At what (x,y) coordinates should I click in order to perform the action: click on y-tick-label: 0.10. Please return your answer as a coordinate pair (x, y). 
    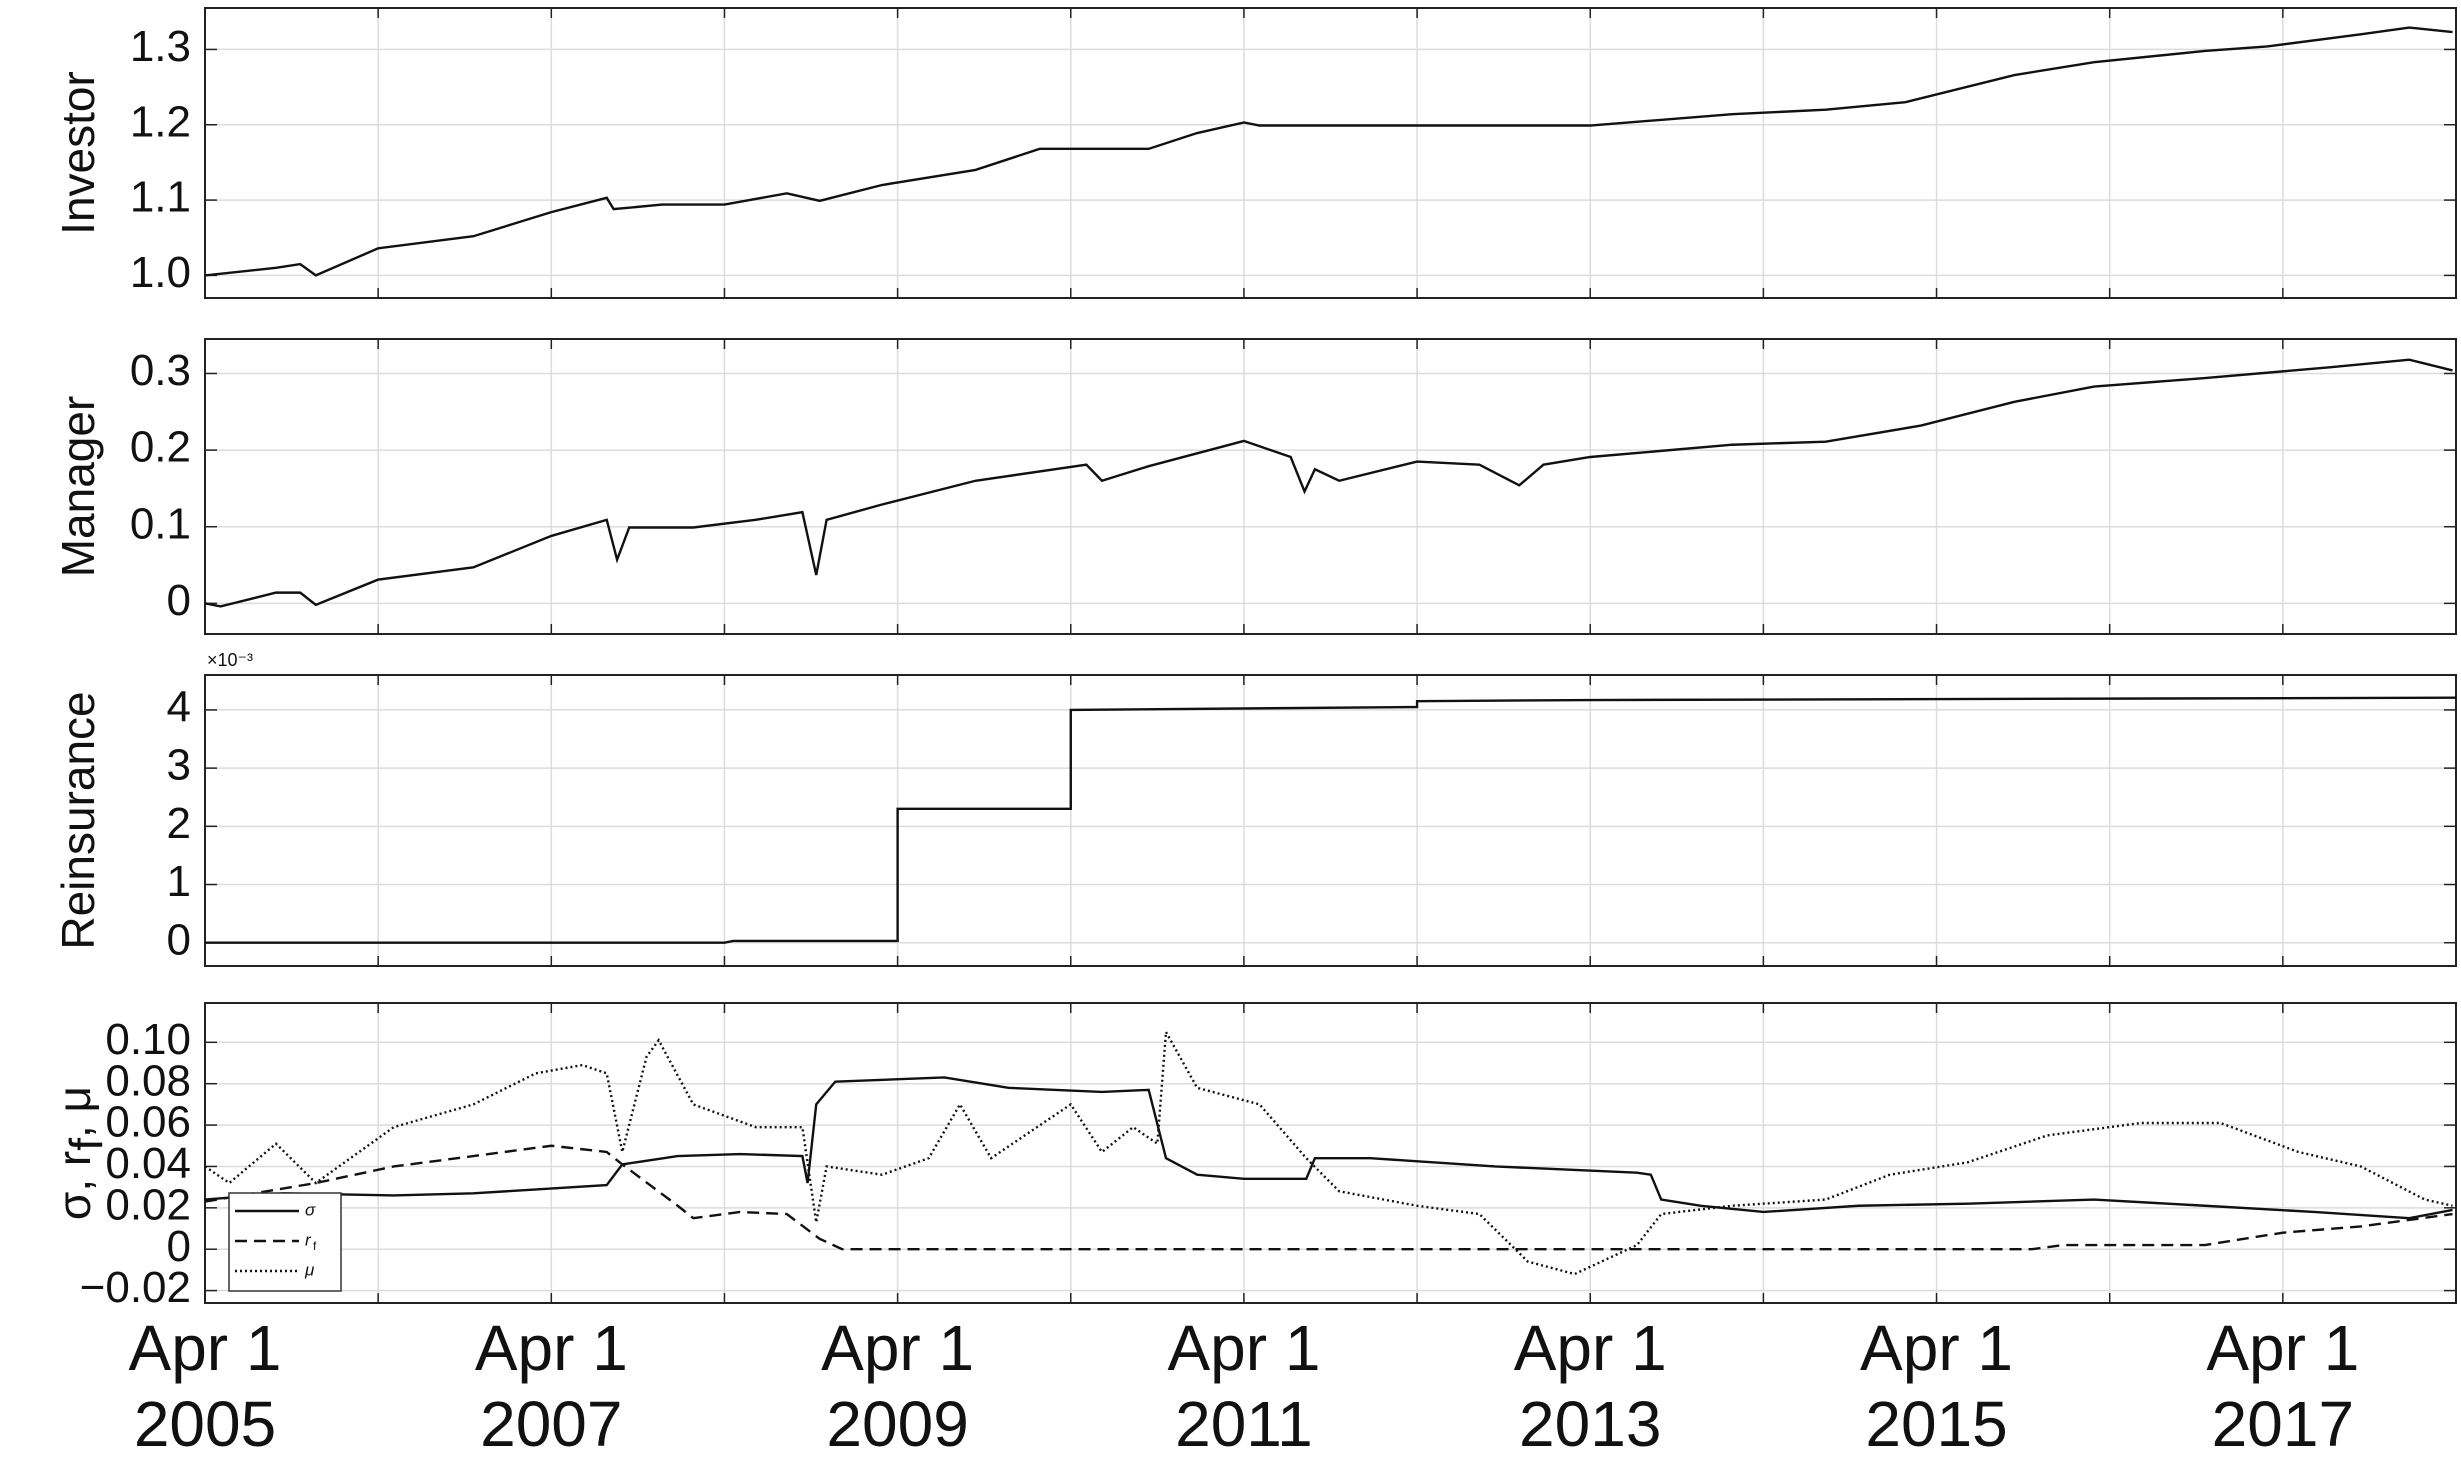
    Looking at the image, I should click on (148, 1039).